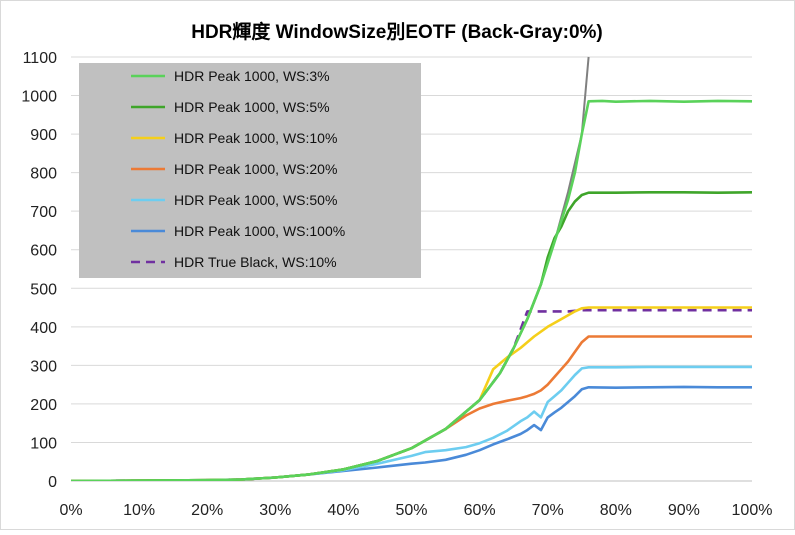 This screenshot has height=535, width=795. I want to click on y-tick-label: 1100, so click(40, 58).